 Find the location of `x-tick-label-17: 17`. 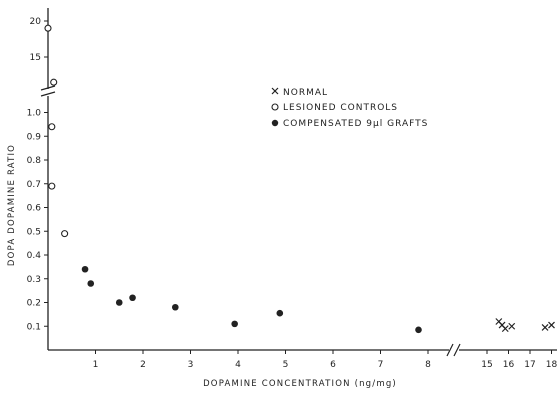

x-tick-label-17: 17 is located at coordinates (529, 365).